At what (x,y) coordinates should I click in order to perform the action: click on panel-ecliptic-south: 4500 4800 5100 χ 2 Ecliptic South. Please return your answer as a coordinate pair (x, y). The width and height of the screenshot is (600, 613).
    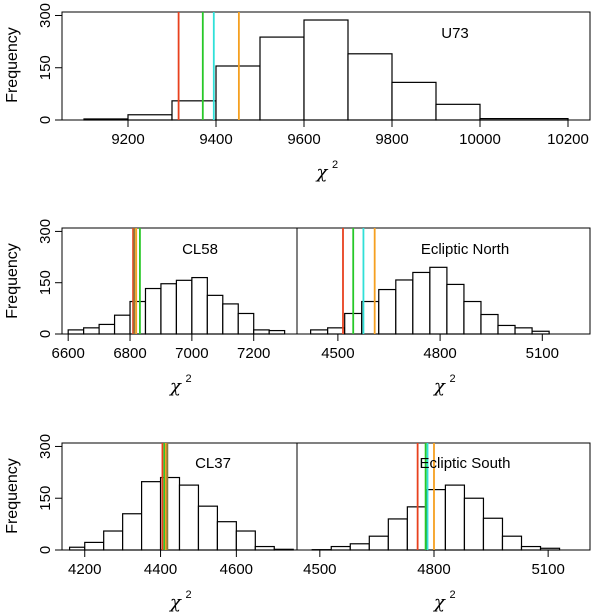
    Looking at the image, I should click on (443, 527).